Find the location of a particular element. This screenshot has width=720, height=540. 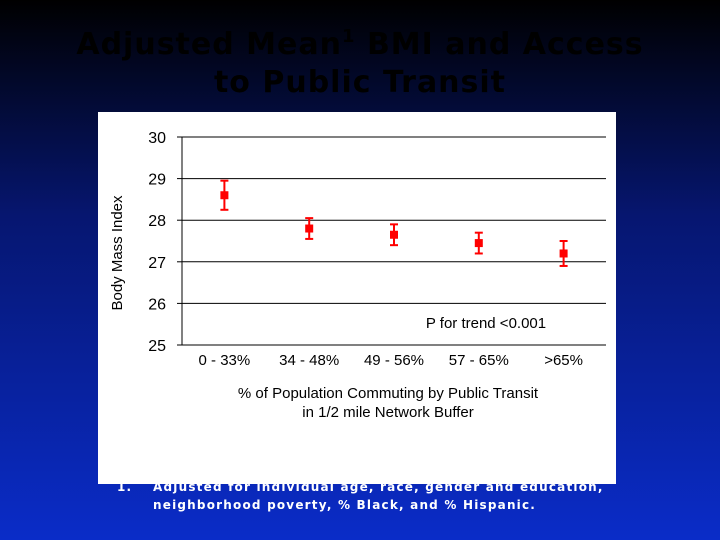

title-line-1: Adjusted Mean1 BMI and Access is located at coordinates (360, 41).